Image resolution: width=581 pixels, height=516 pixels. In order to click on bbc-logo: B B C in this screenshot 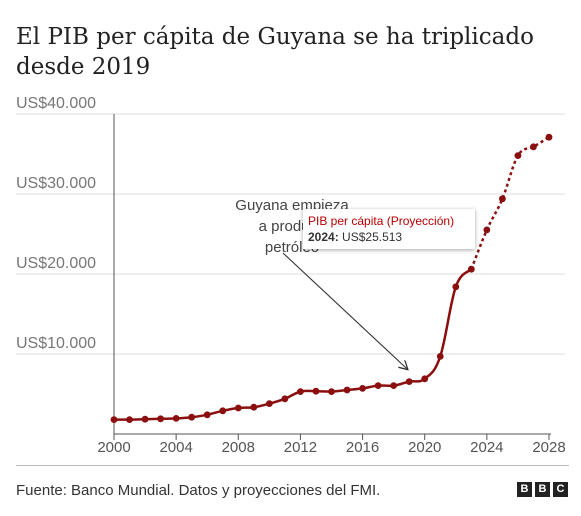, I will do `click(542, 489)`.